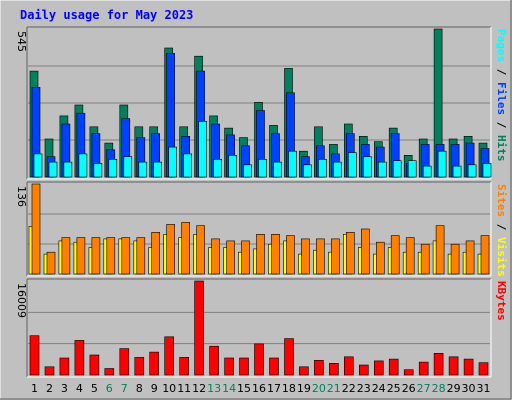  Describe the element at coordinates (49, 388) in the screenshot. I see `day-label-2: 2` at that location.